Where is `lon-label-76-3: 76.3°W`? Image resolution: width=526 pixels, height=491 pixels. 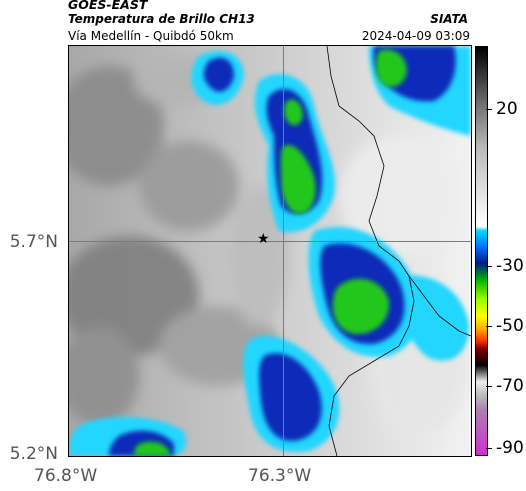
lon-label-76-3: 76.3°W is located at coordinates (280, 476).